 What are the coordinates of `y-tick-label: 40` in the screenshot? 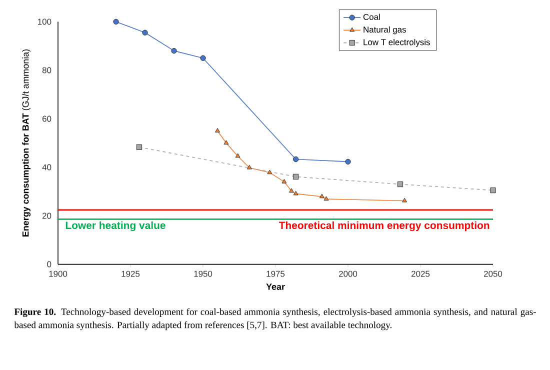 It's located at (47, 167).